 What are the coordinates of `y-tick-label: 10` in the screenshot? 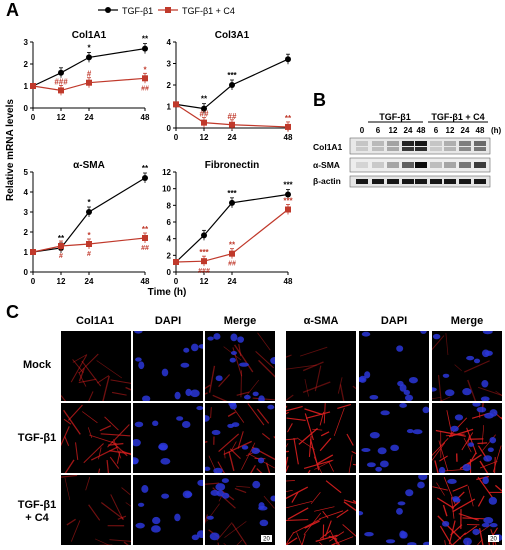 It's located at (166, 189).